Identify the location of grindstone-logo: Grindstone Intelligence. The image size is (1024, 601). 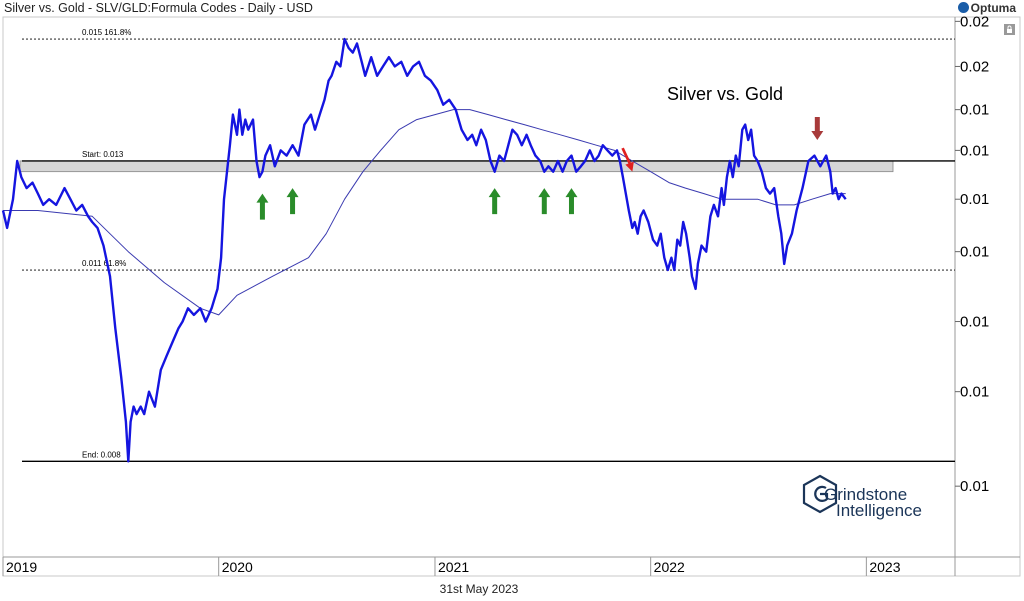
(862, 497).